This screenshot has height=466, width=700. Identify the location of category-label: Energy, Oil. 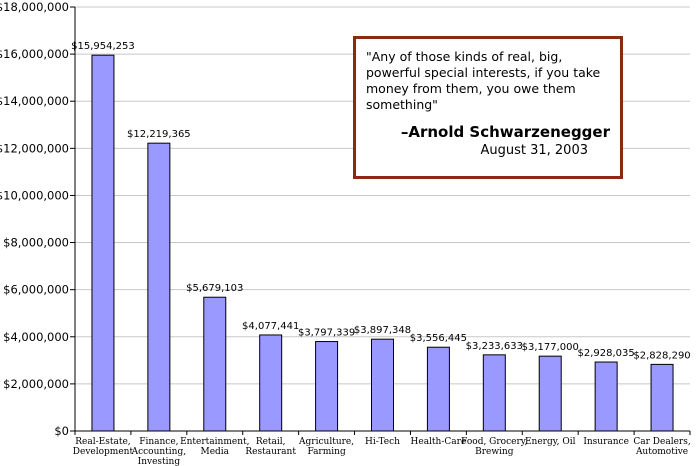
(550, 442).